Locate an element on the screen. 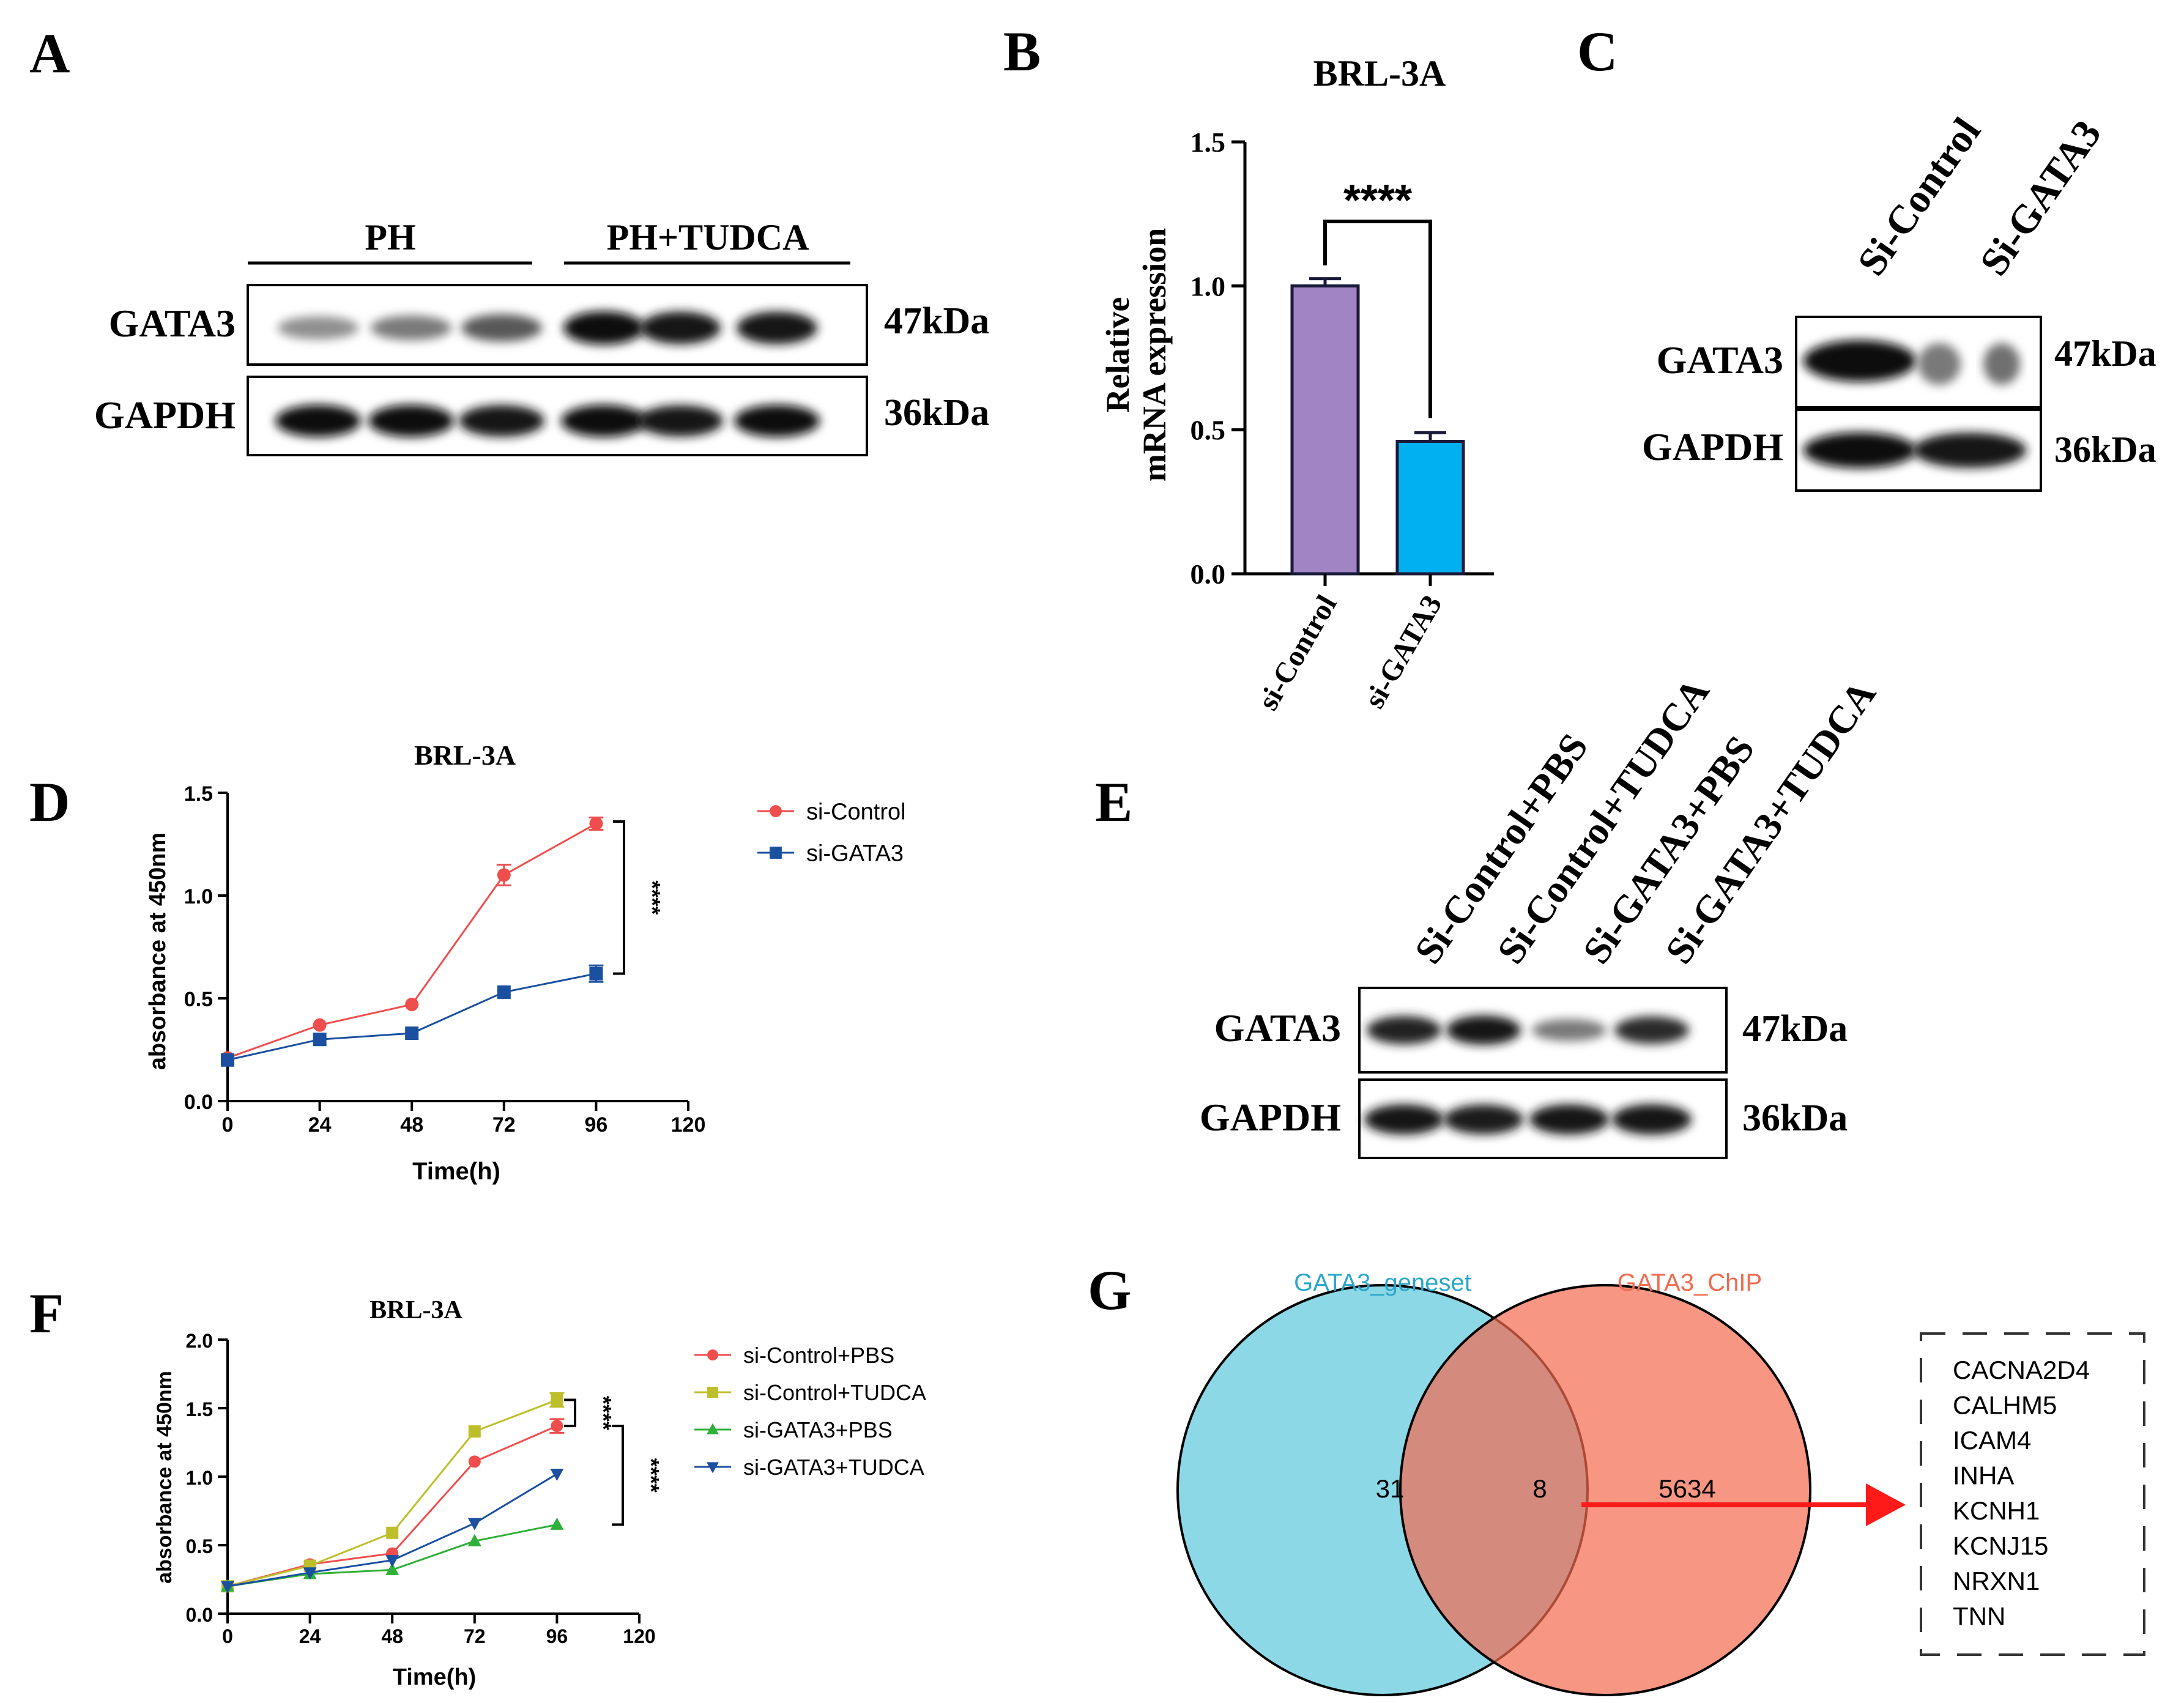 This screenshot has width=2184, height=1703. chart-b-xtick-label: si-Control is located at coordinates (1297, 653).